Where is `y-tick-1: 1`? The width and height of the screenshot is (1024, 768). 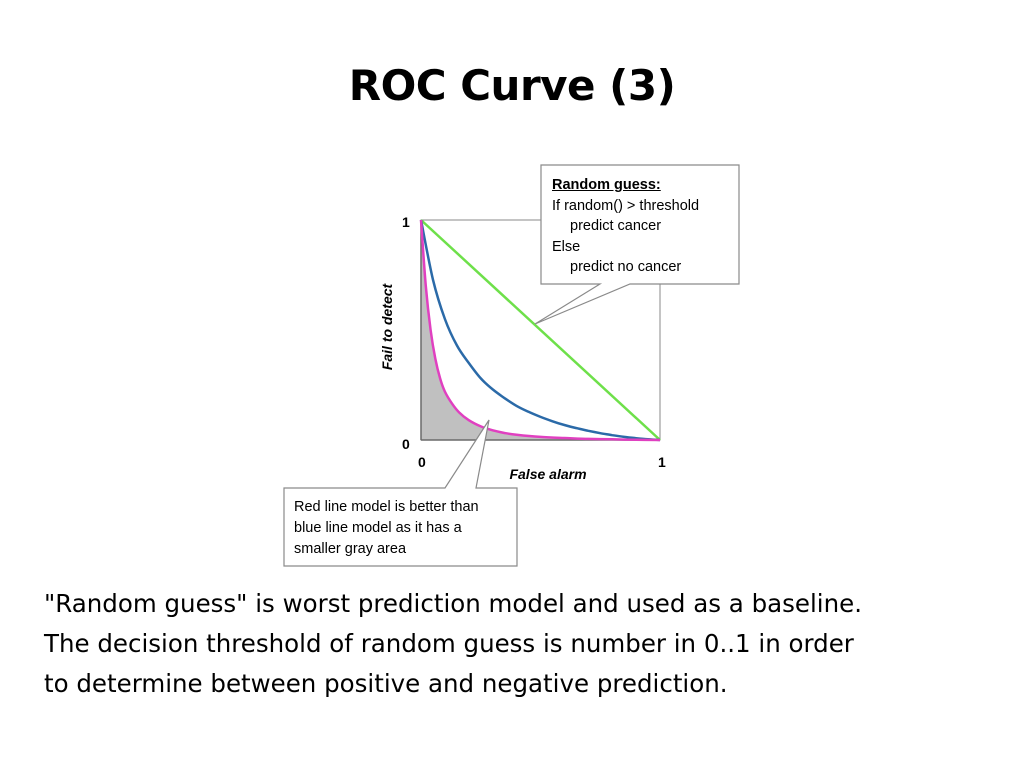
y-tick-1: 1 is located at coordinates (406, 222).